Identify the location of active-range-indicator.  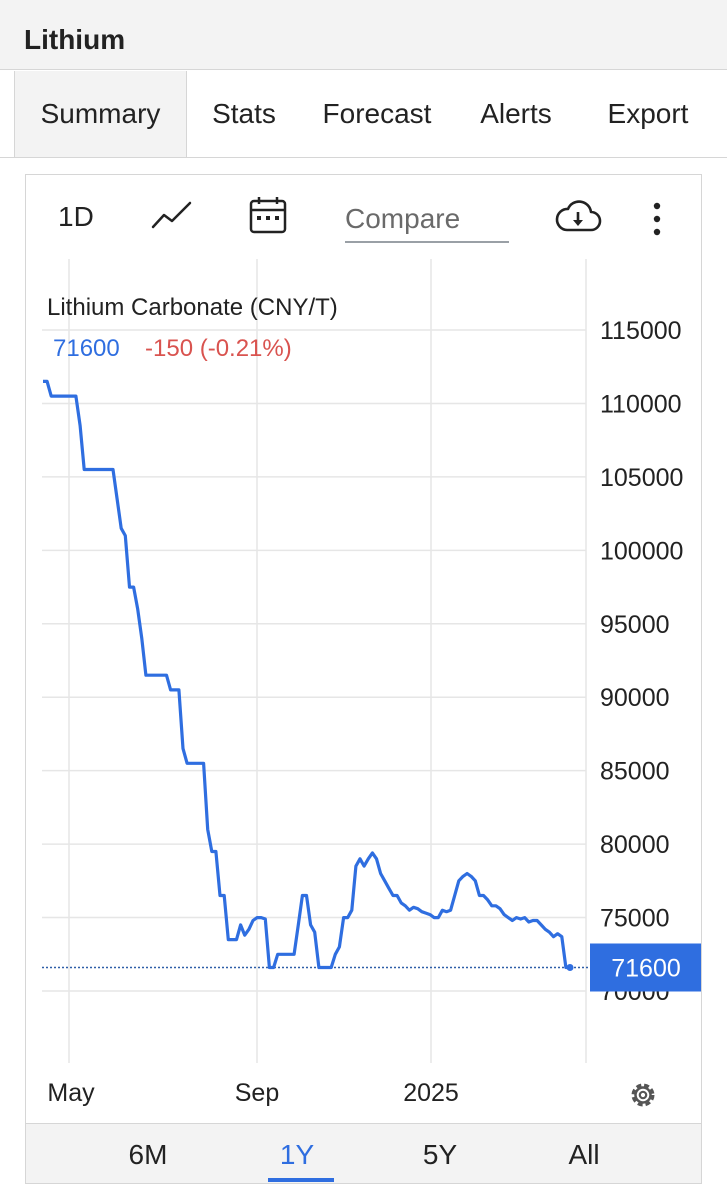
(301, 1180).